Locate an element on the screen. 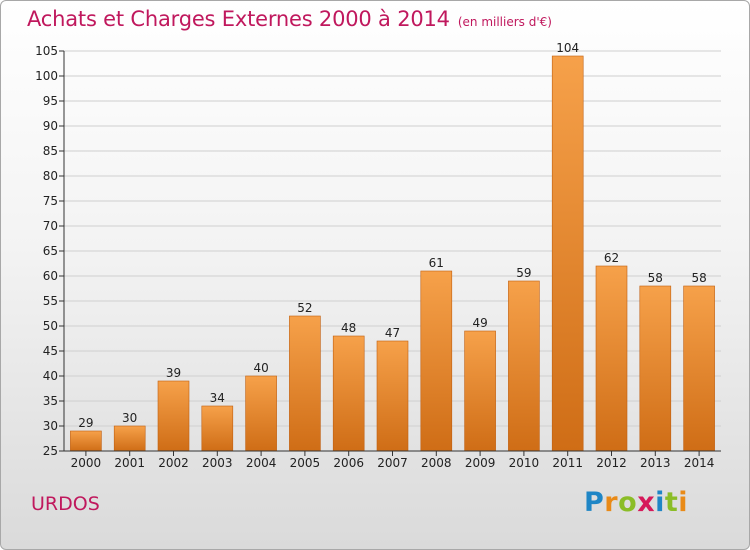 This screenshot has height=550, width=750. bar-2001 is located at coordinates (129, 438).